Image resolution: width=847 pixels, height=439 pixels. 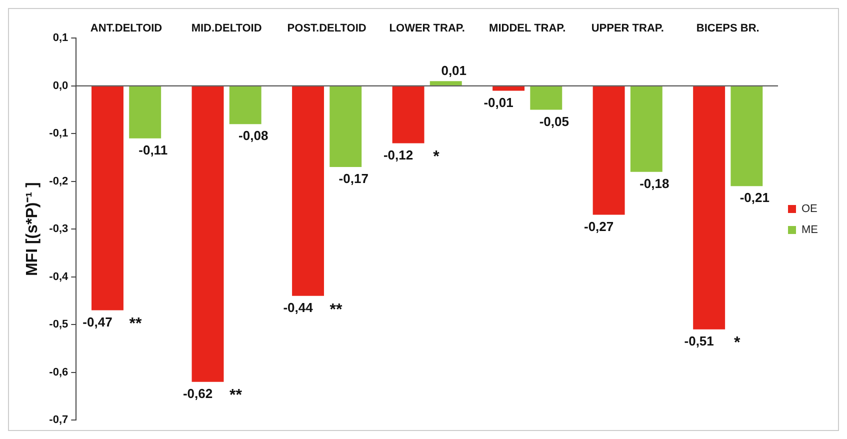 I want to click on data-label: -0,18, so click(x=655, y=183).